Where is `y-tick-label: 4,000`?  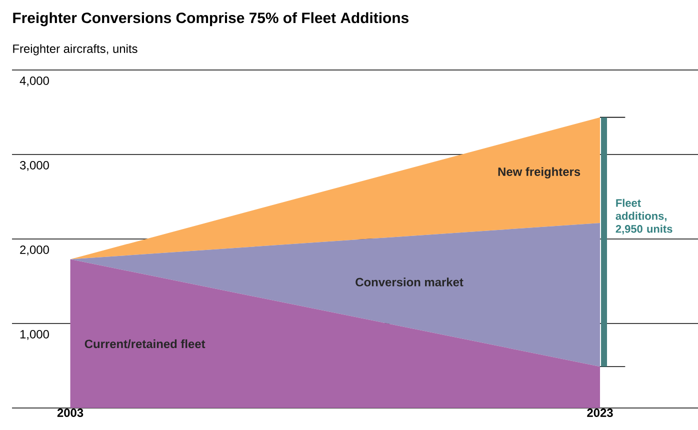
y-tick-label: 4,000 is located at coordinates (34, 81).